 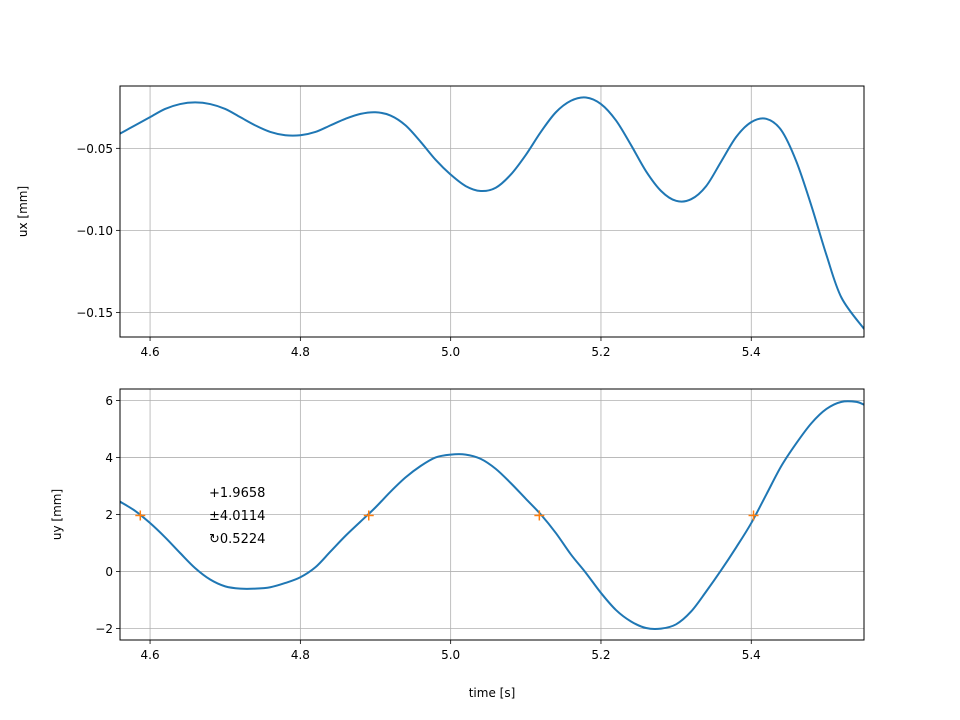 What do you see at coordinates (237, 493) in the screenshot?
I see `annotation-offset: +1.9658` at bounding box center [237, 493].